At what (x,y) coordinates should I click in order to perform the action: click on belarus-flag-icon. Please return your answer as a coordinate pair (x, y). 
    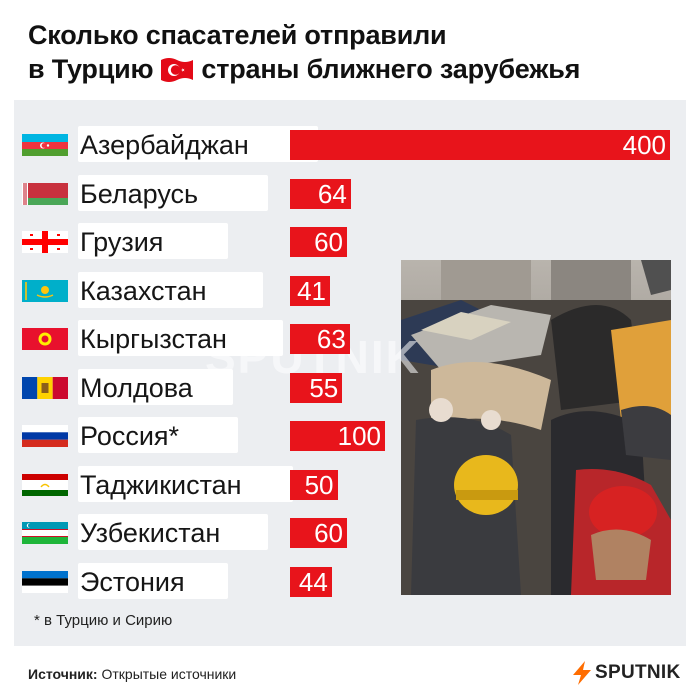
    Looking at the image, I should click on (45, 193).